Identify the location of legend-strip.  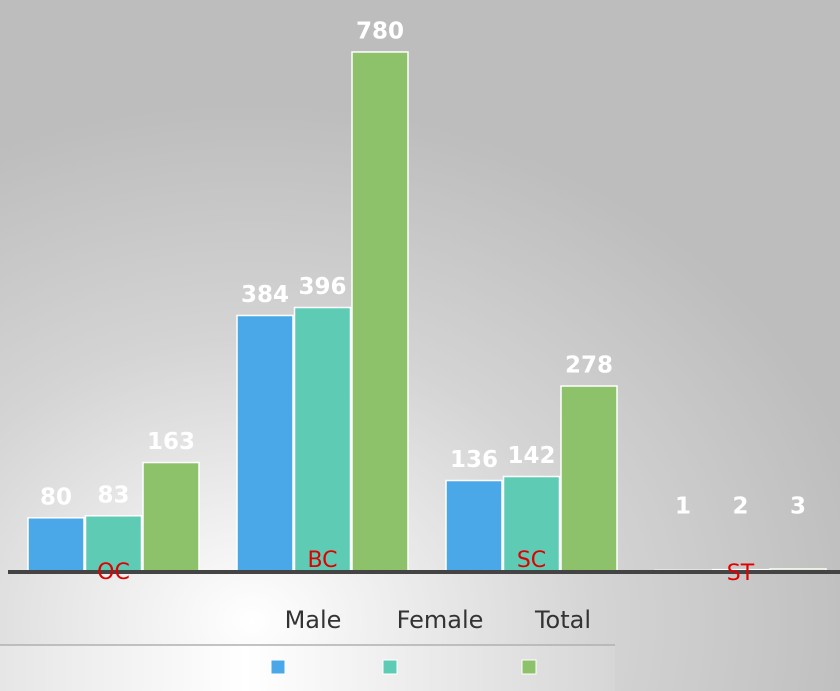
(307, 668).